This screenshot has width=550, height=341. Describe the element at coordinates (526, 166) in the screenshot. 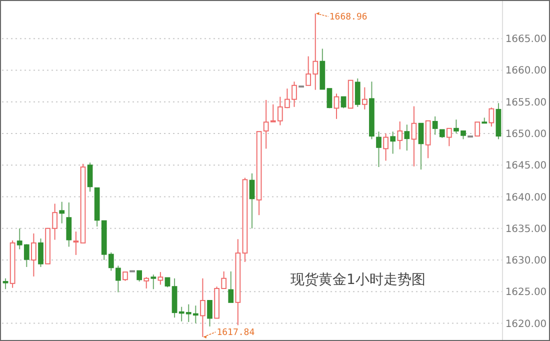

I see `y-tick-label: 1645.00` at that location.